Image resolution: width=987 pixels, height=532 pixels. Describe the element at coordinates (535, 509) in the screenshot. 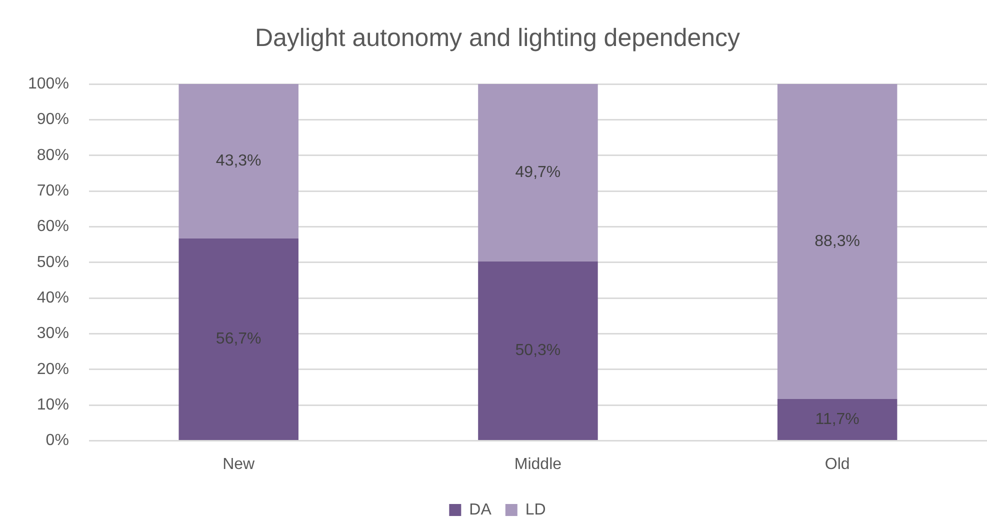

I see `legend-label: LD` at that location.